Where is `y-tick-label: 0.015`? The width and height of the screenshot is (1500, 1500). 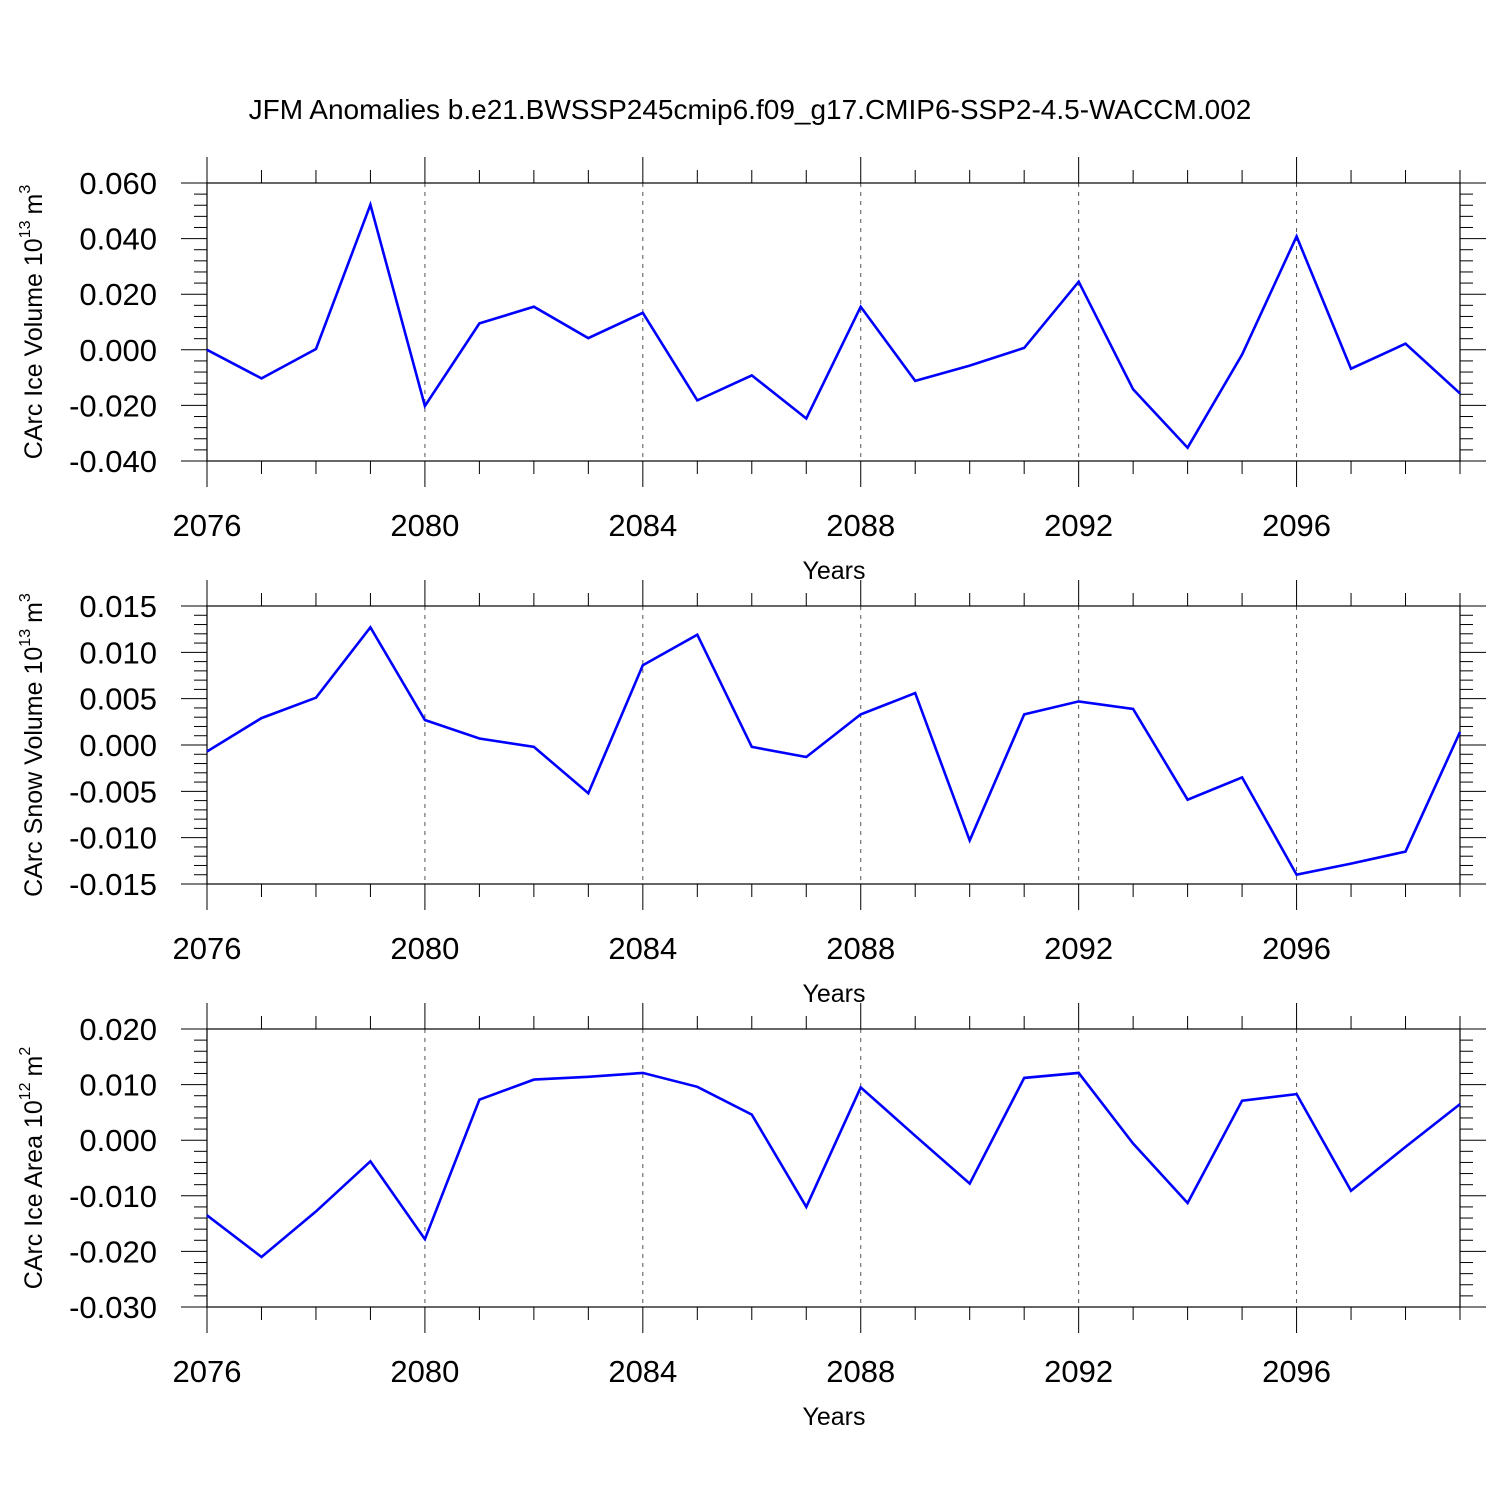 y-tick-label: 0.015 is located at coordinates (118, 606).